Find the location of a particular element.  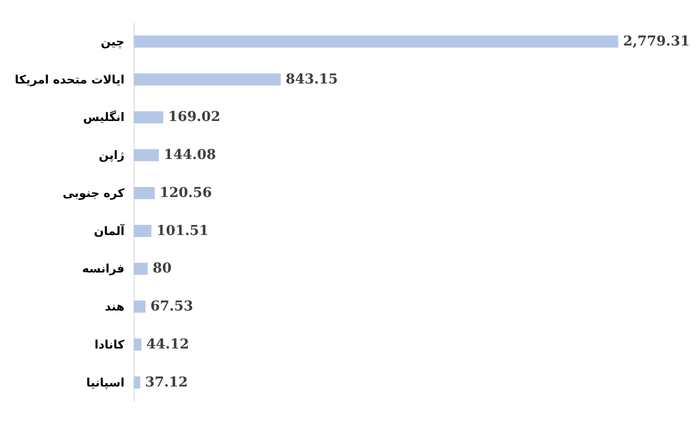

y-tick-label: فرانسه is located at coordinates (103, 269).